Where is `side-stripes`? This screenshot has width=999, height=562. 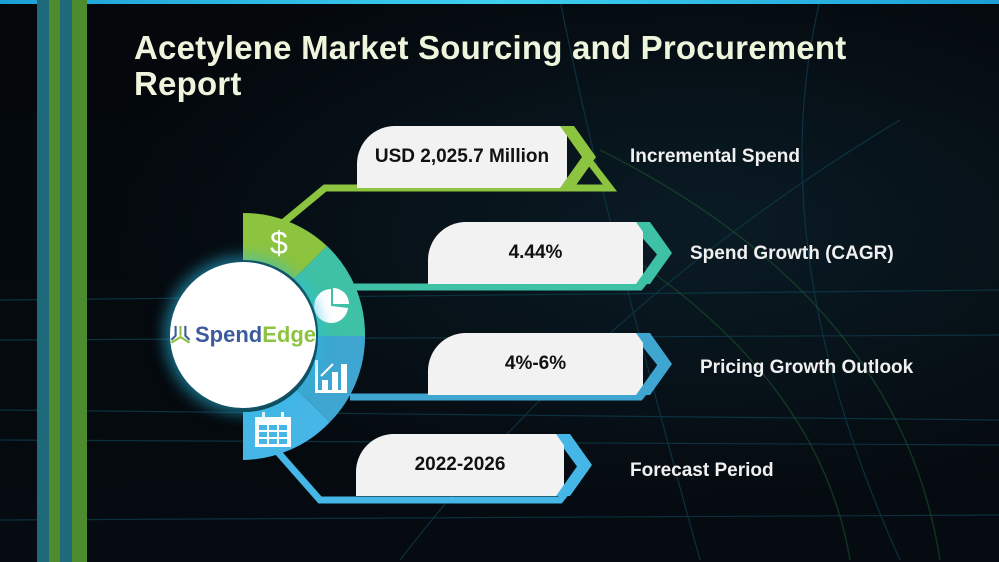 side-stripes is located at coordinates (62, 281).